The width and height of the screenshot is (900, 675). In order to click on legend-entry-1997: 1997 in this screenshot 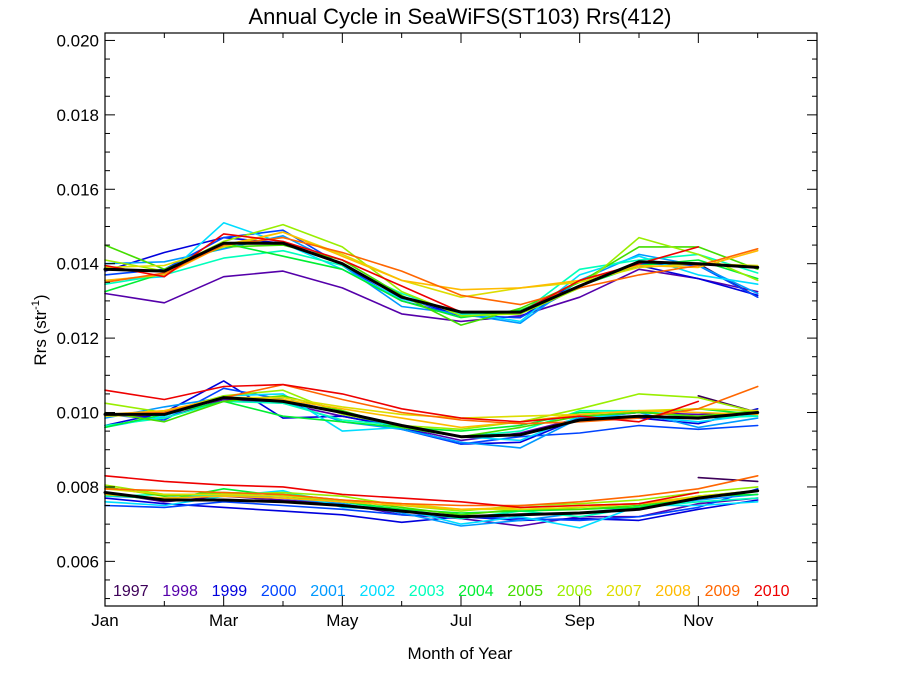, I will do `click(131, 591)`.